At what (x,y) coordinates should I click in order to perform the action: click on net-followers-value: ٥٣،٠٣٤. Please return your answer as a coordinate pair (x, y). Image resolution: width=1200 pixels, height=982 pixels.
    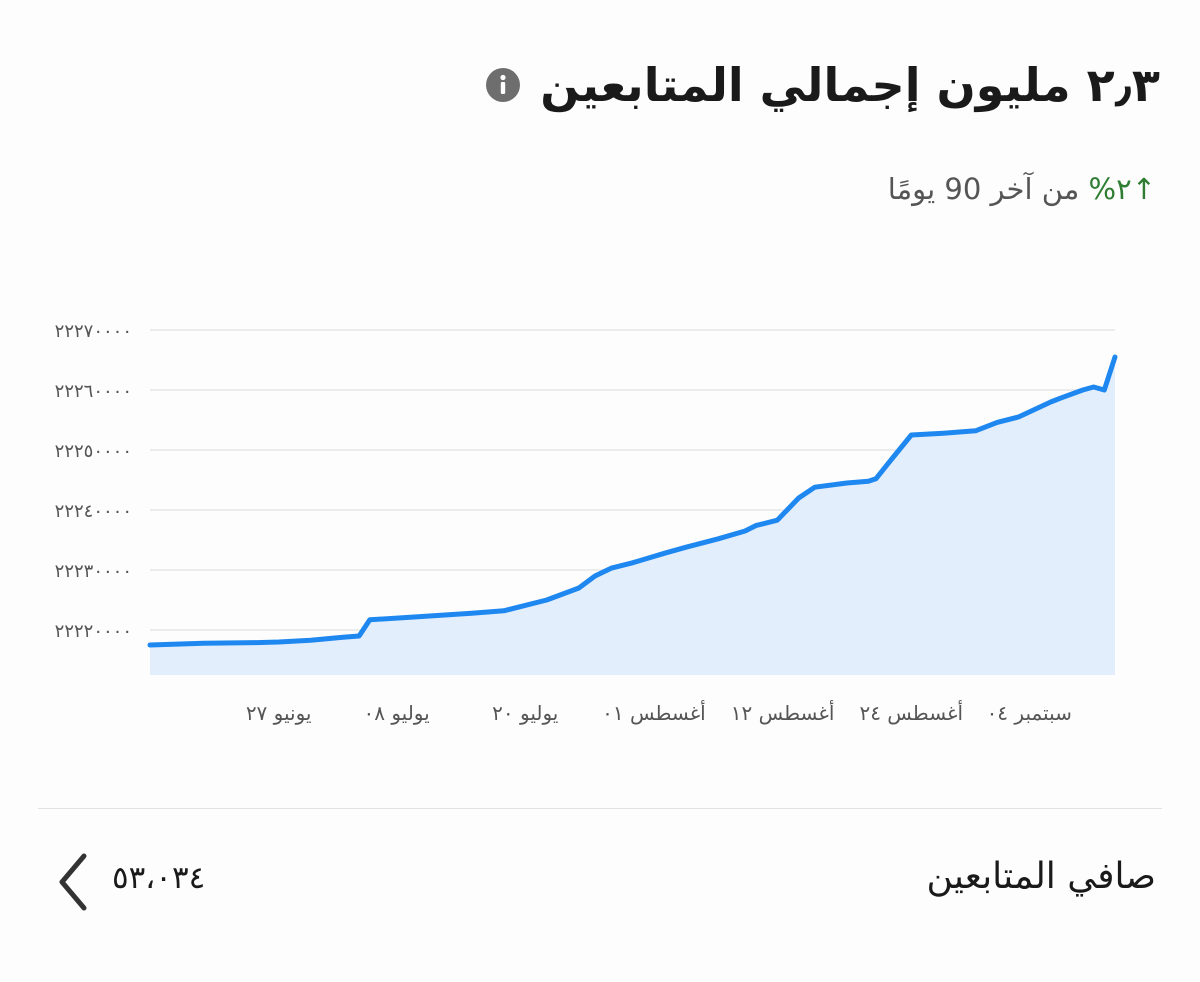
    Looking at the image, I should click on (159, 878).